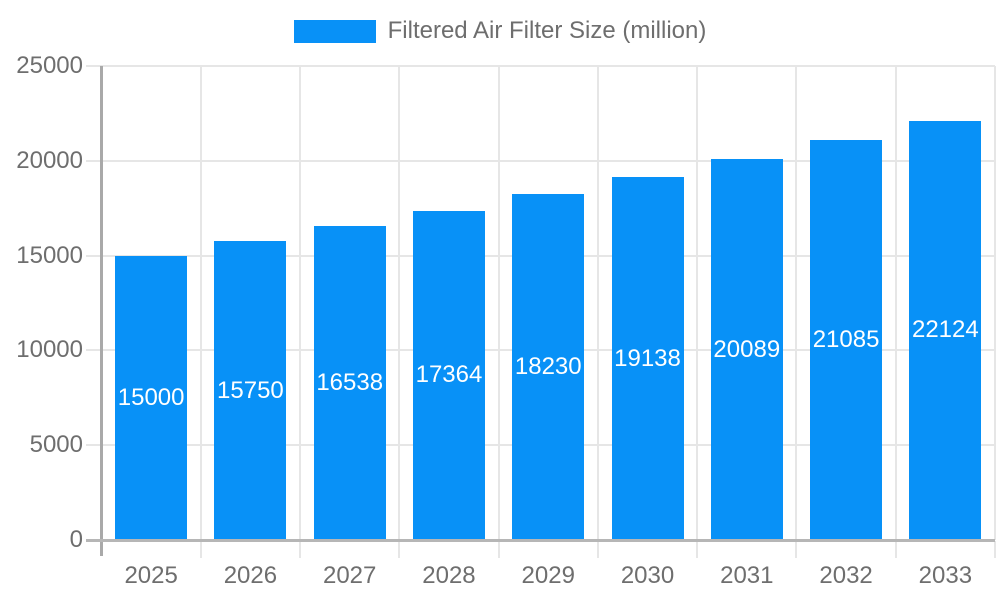  What do you see at coordinates (747, 575) in the screenshot?
I see `x-tick-label: 2031` at bounding box center [747, 575].